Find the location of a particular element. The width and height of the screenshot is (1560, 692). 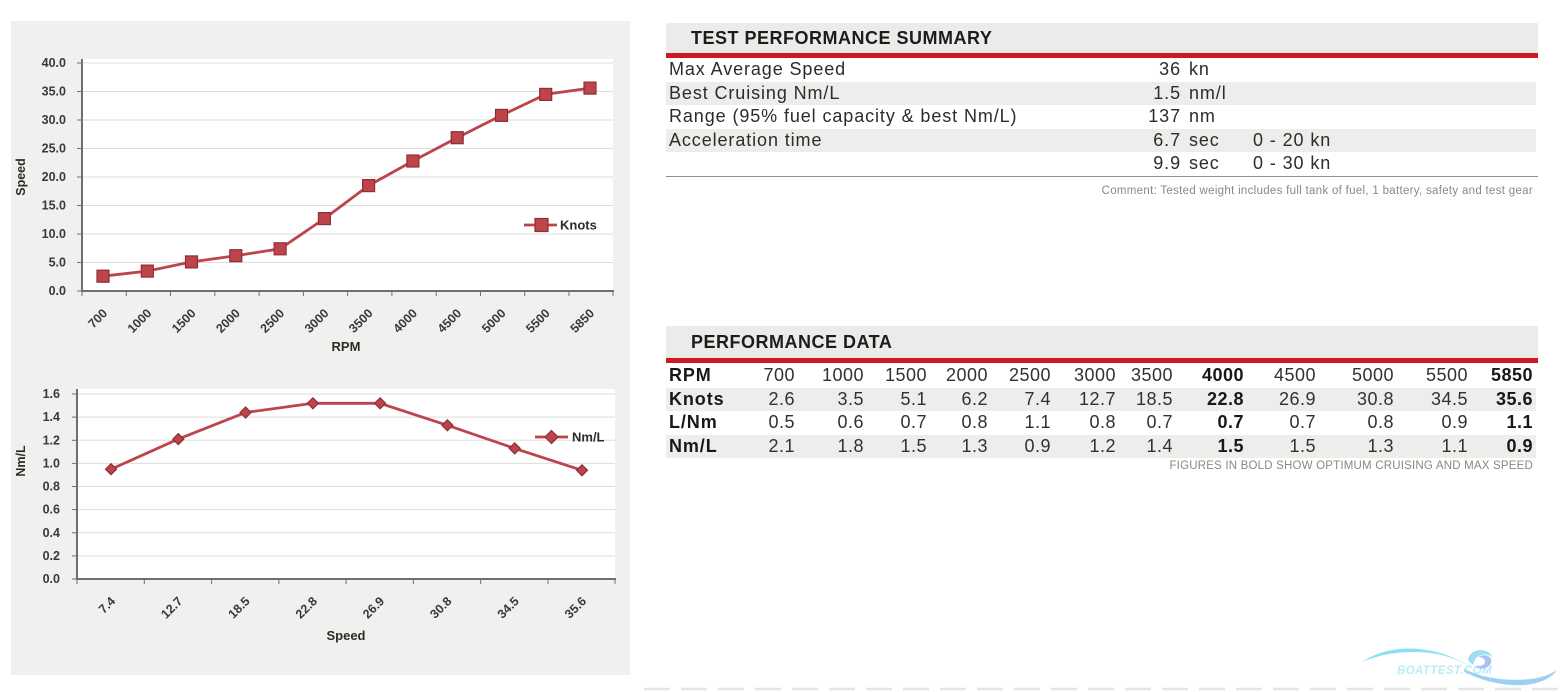

svg-text: 12.7 is located at coordinates (171, 607).